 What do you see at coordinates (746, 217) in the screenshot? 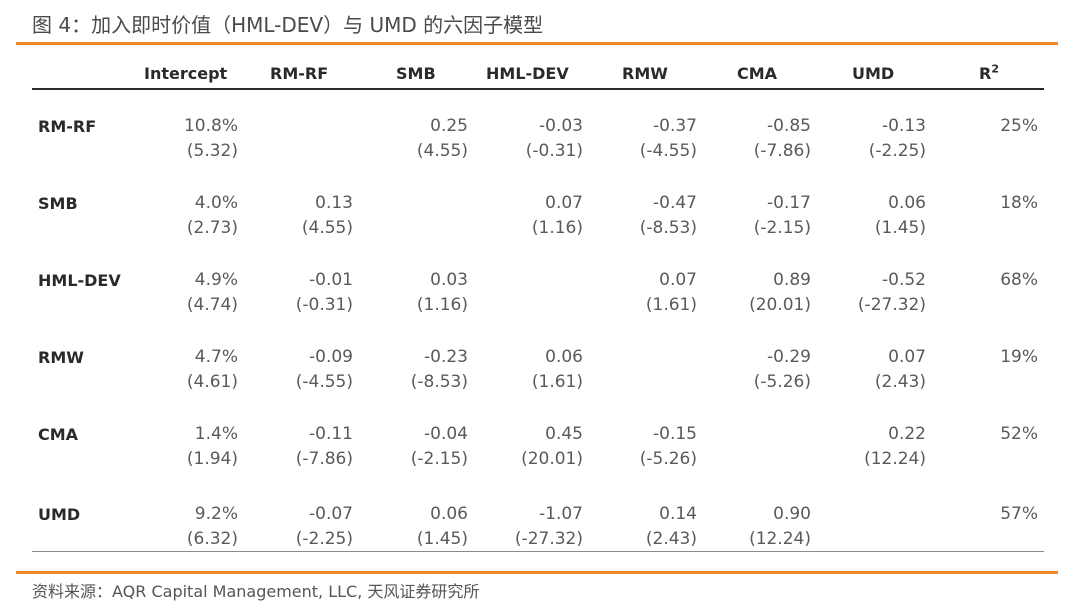
I see `table-cell: -0.17 (-2.15)` at bounding box center [746, 217].